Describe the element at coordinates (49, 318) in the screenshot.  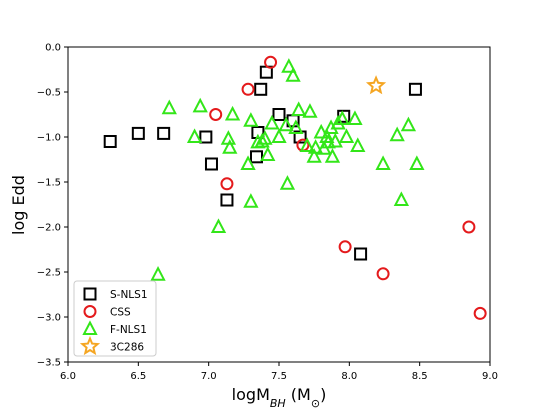
I see `y-tick-label: −3.0` at that location.